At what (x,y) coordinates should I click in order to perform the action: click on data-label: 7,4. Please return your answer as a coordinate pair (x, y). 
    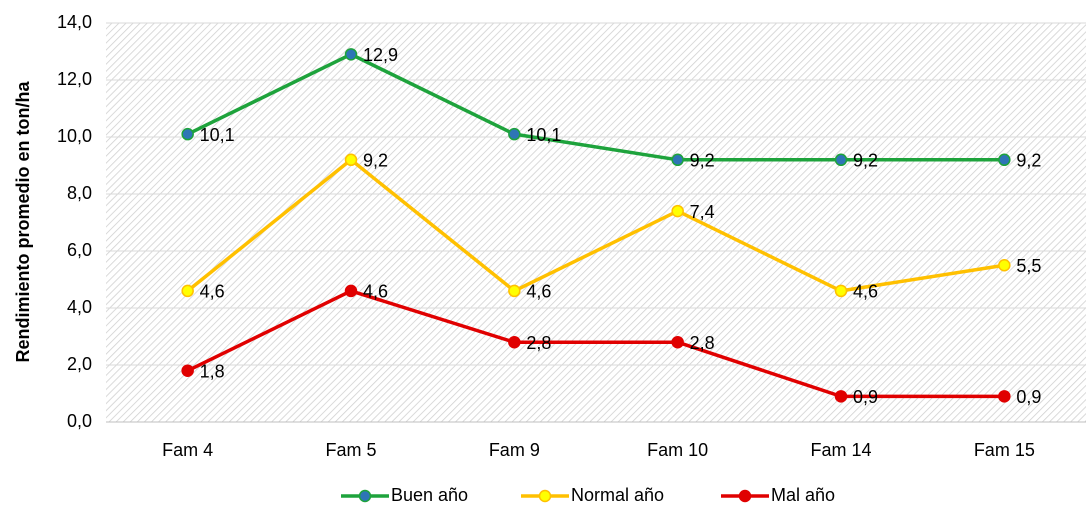
    Looking at the image, I should click on (702, 212).